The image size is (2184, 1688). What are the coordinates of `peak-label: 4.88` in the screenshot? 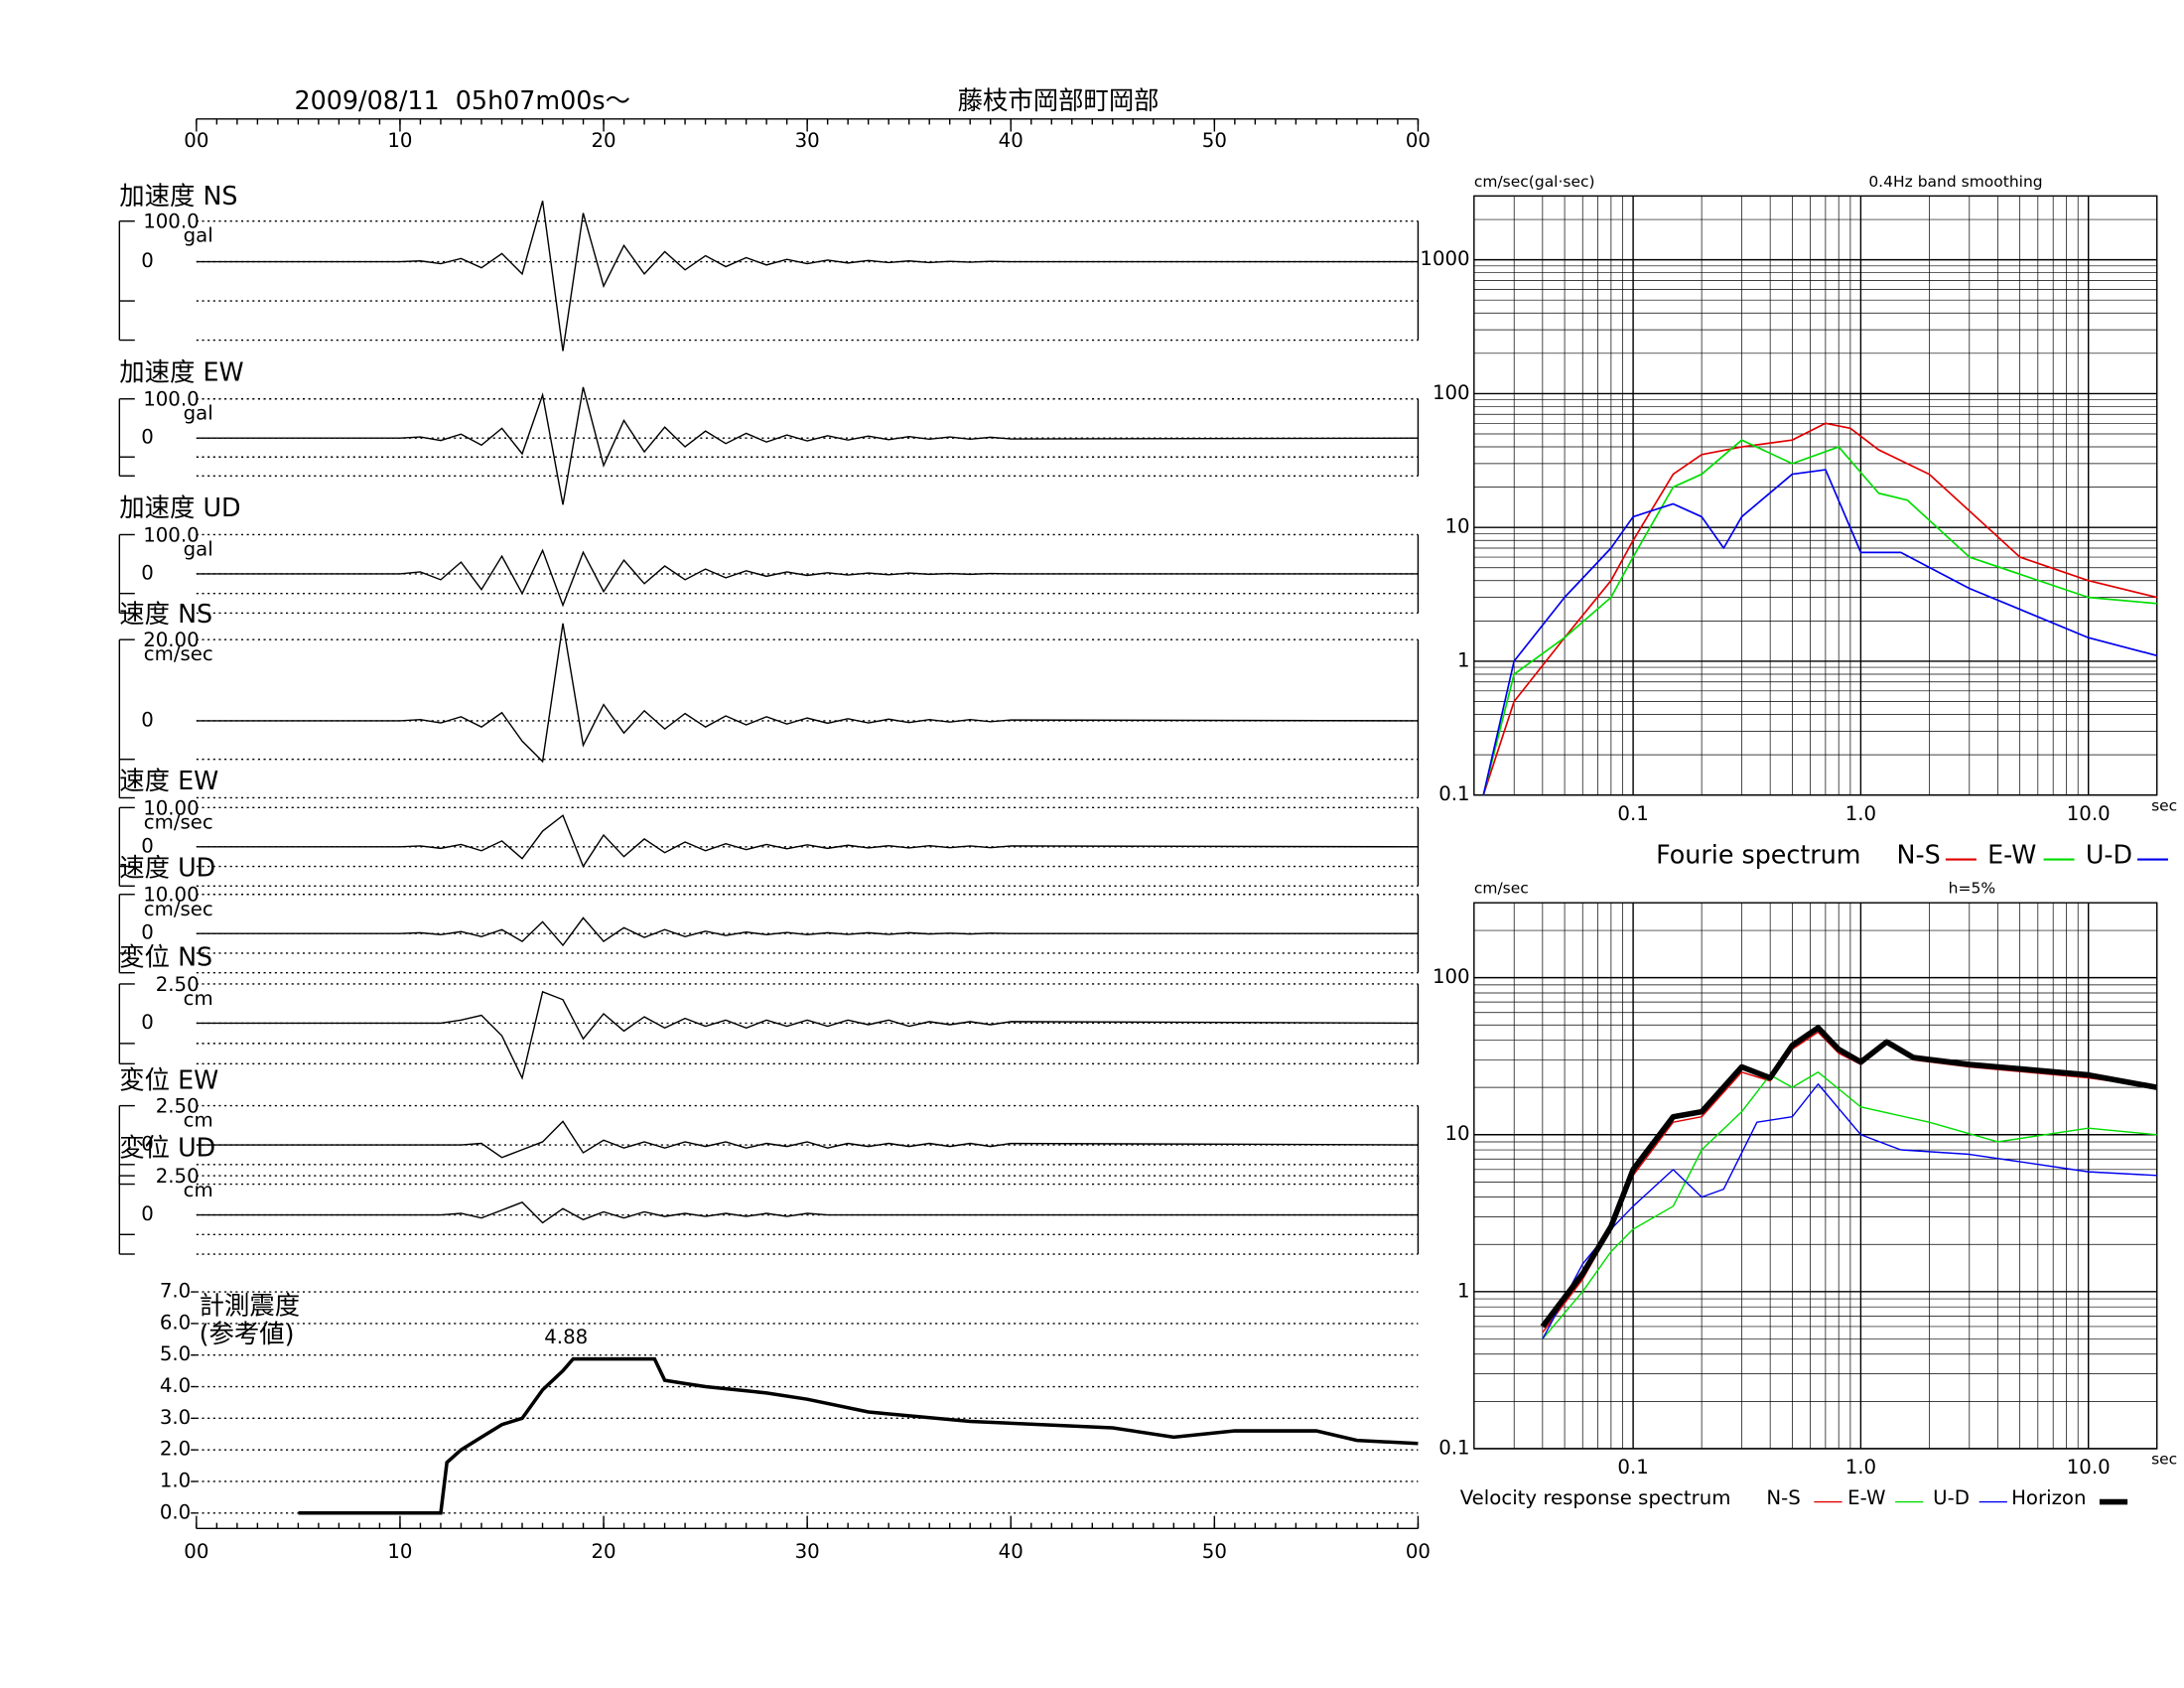 It's located at (566, 1337).